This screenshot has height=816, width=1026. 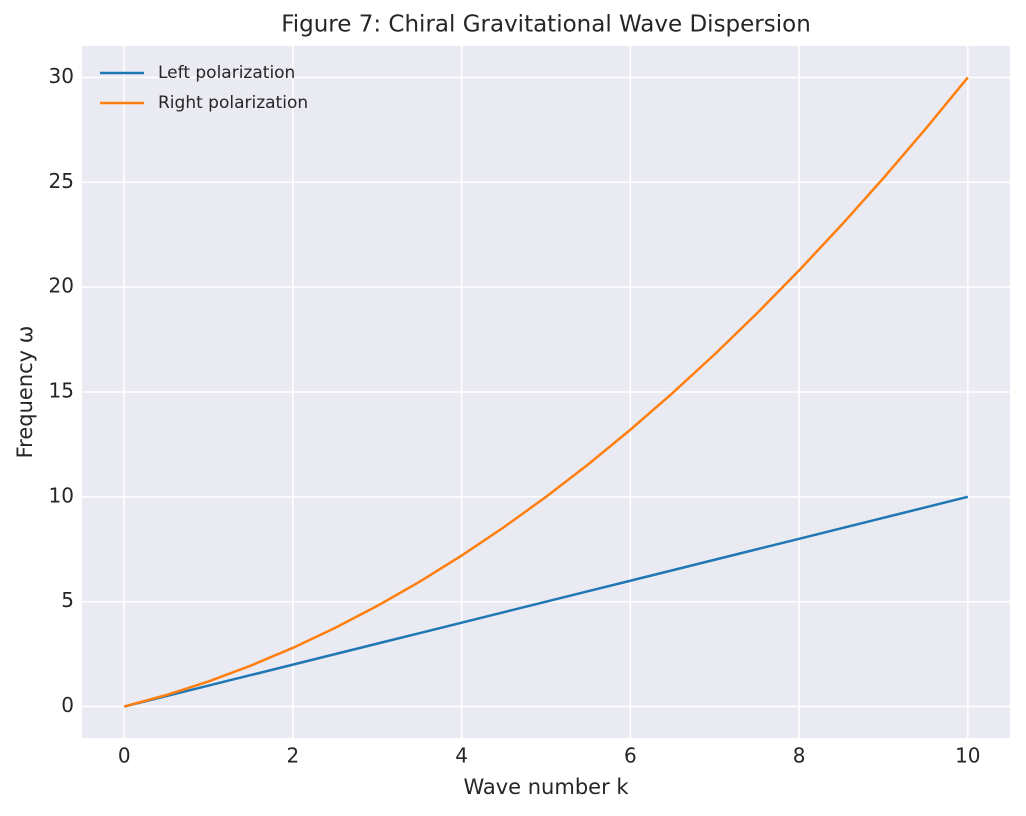 I want to click on y-tick-label: 0, so click(x=67, y=705).